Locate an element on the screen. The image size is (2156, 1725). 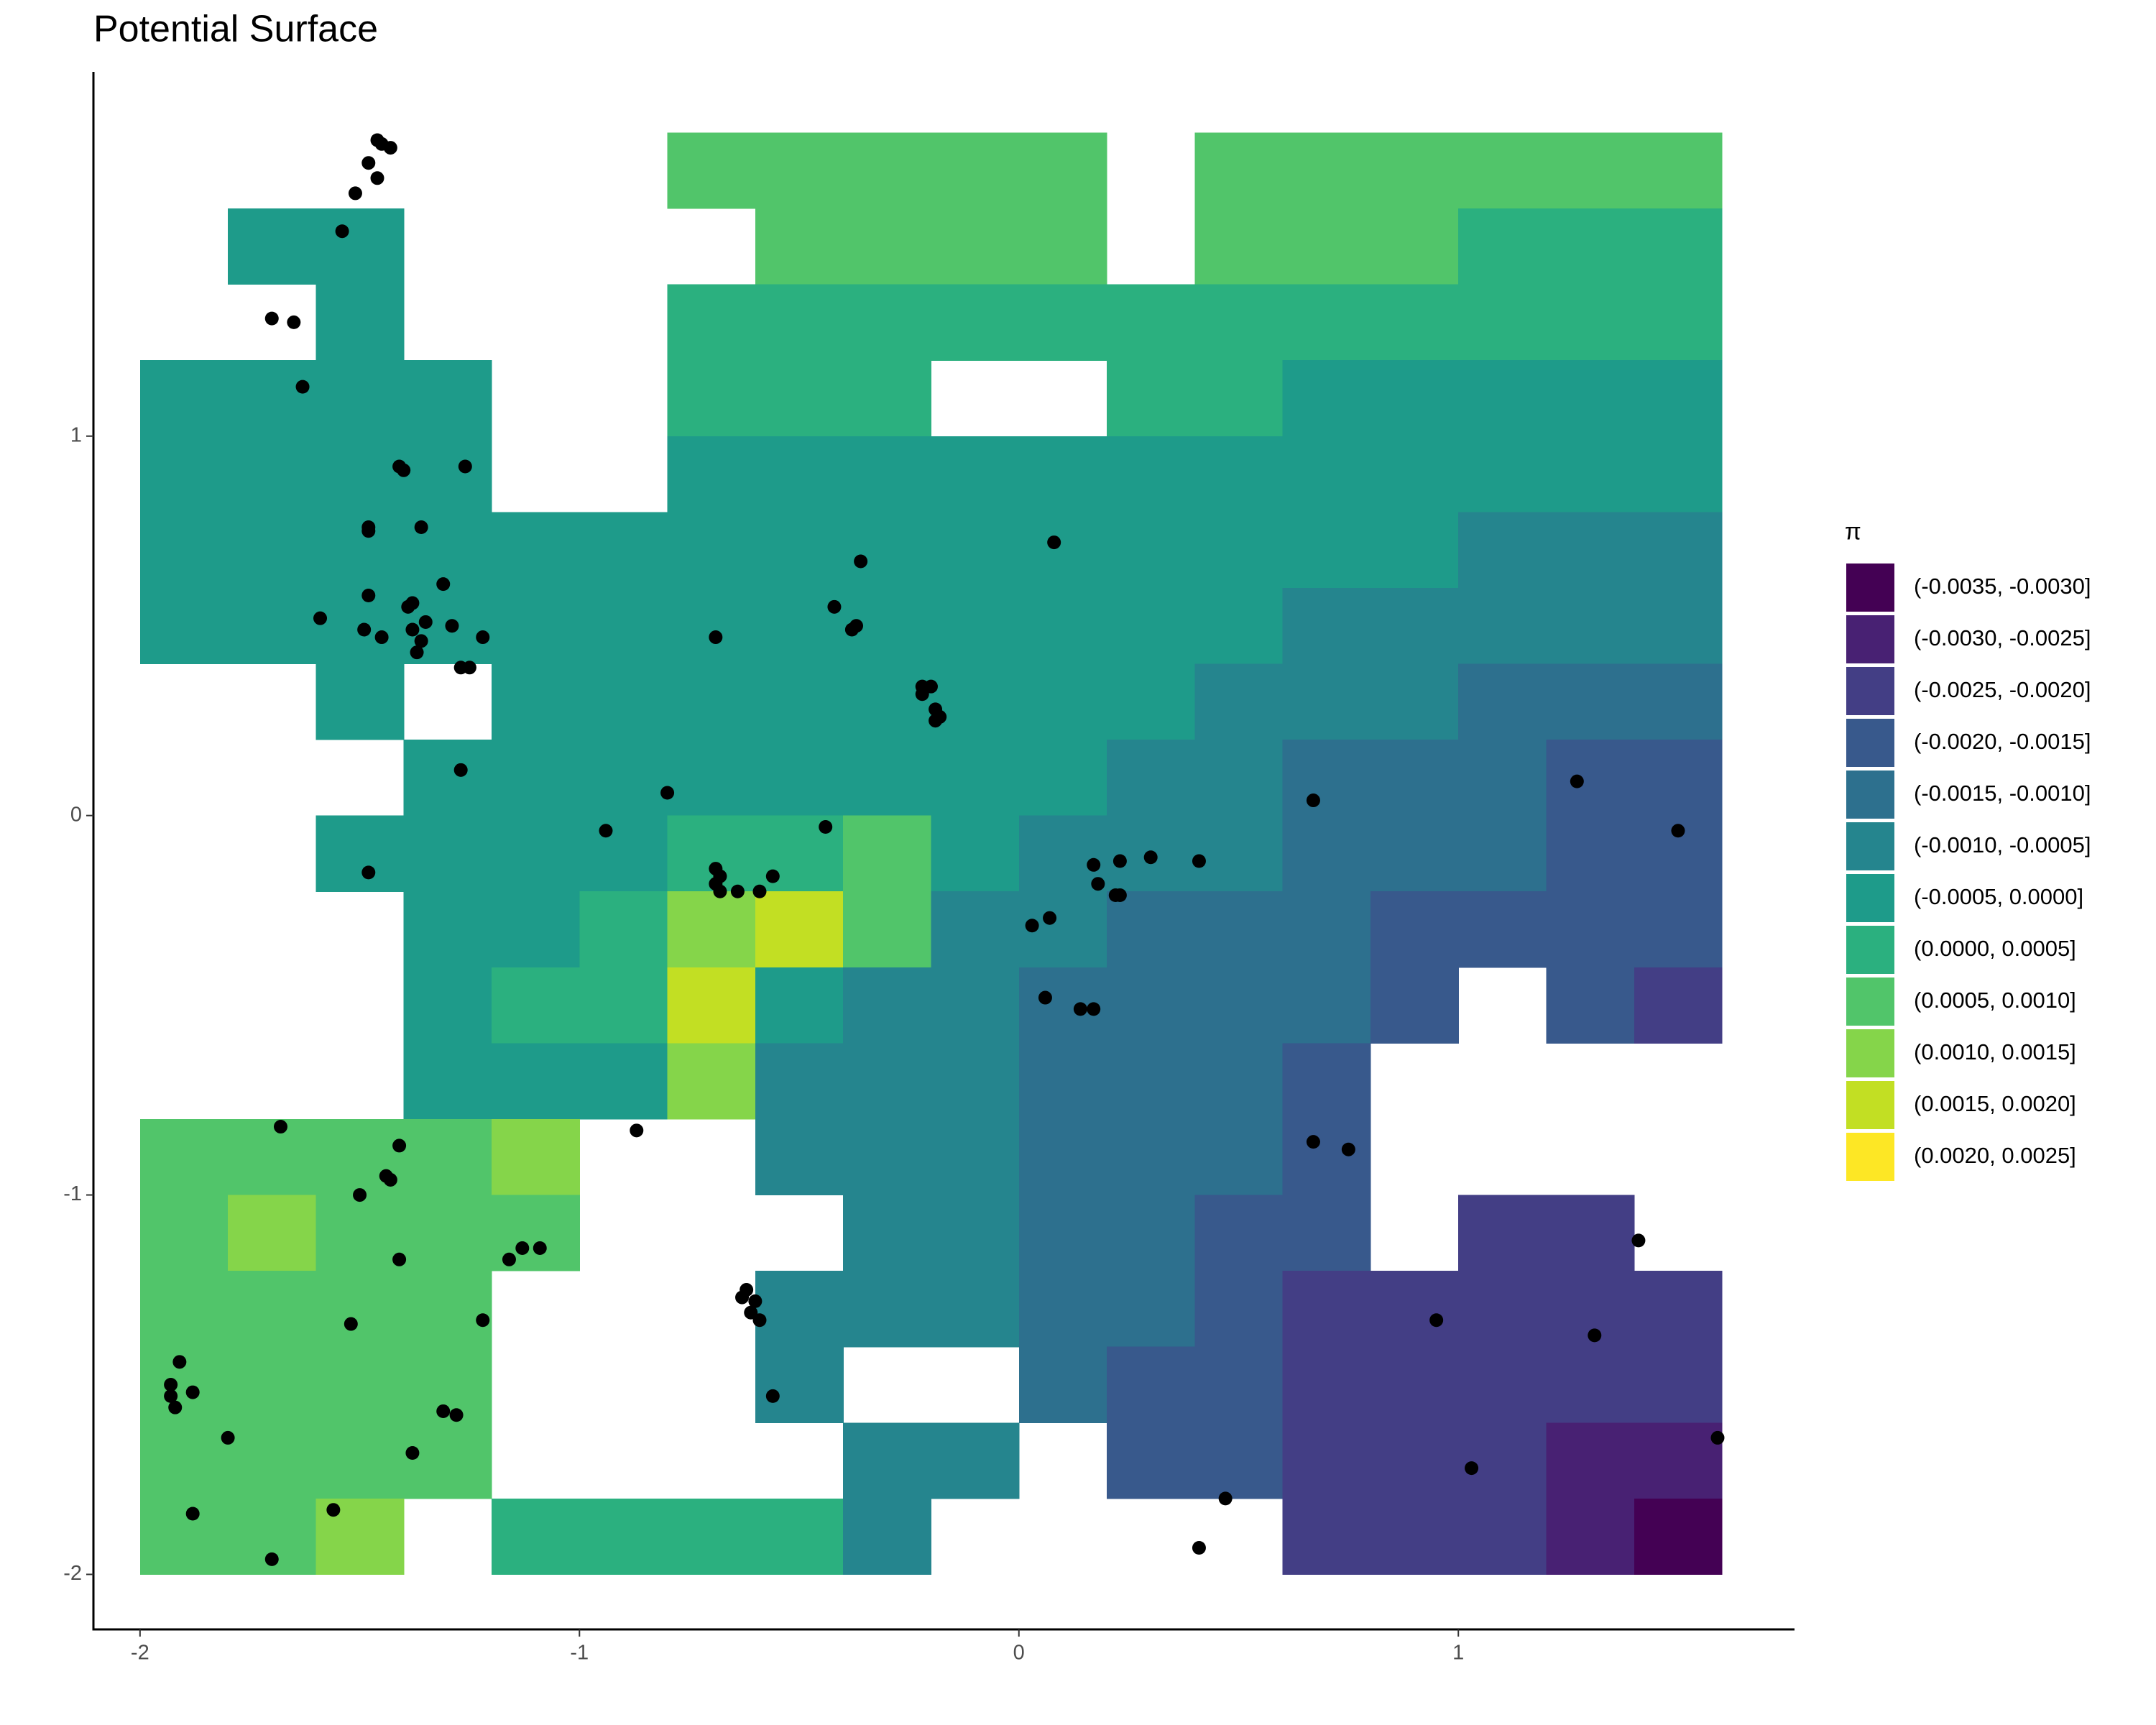
x-tick-label: -2 is located at coordinates (140, 1653).